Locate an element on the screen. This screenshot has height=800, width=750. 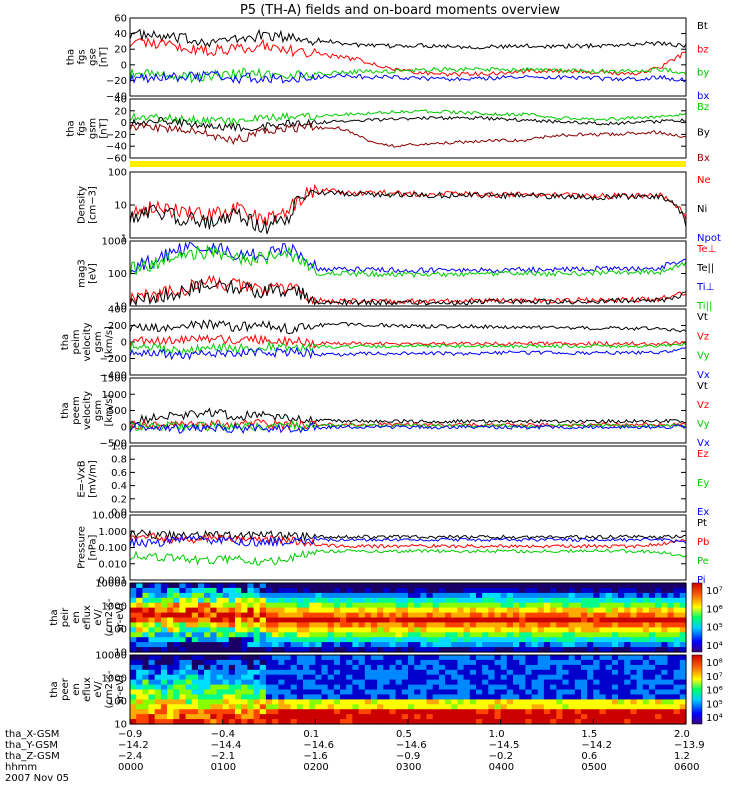
spectrogram is located at coordinates (408, 690).